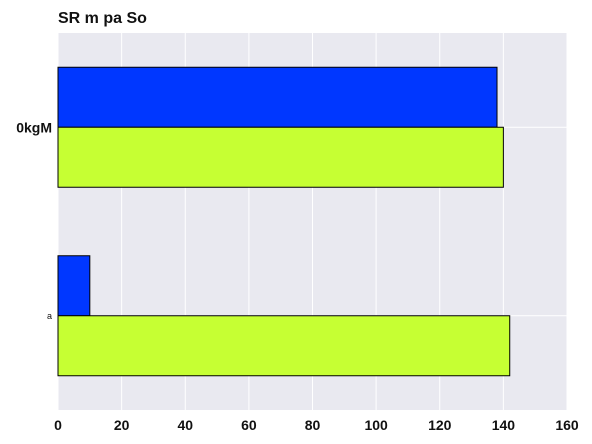  Describe the element at coordinates (34, 127) in the screenshot. I see `y-tick-label: 0kgM` at that location.